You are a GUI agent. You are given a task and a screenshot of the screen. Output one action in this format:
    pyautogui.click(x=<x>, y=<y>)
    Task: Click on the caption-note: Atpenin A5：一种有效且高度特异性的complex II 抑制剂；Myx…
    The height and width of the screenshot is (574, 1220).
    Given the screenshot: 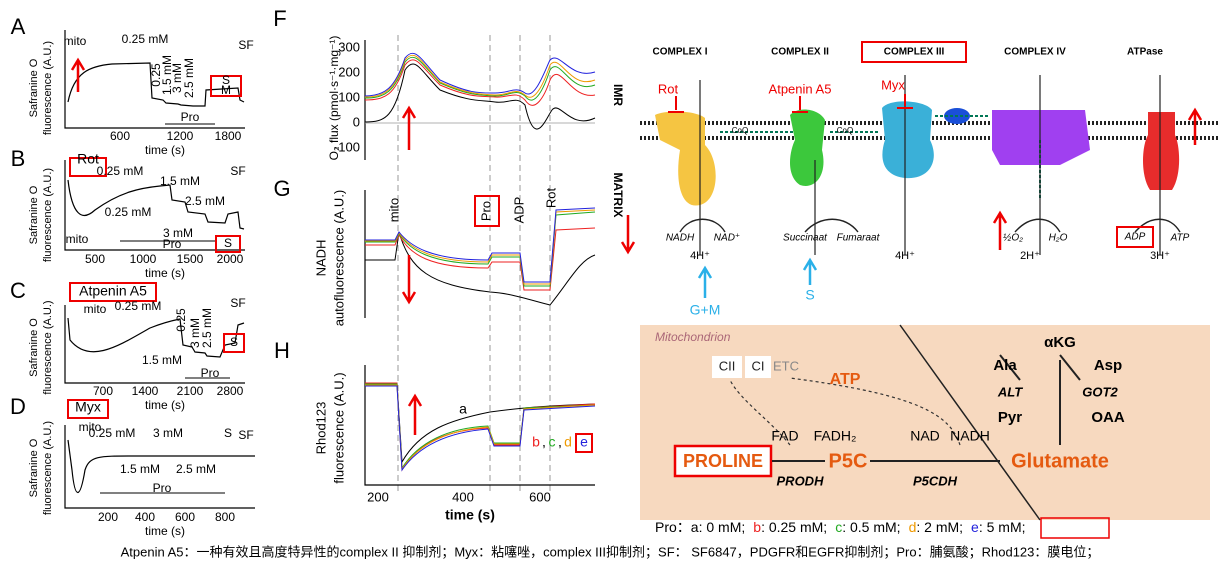 What is the action you would take?
    pyautogui.click(x=610, y=552)
    